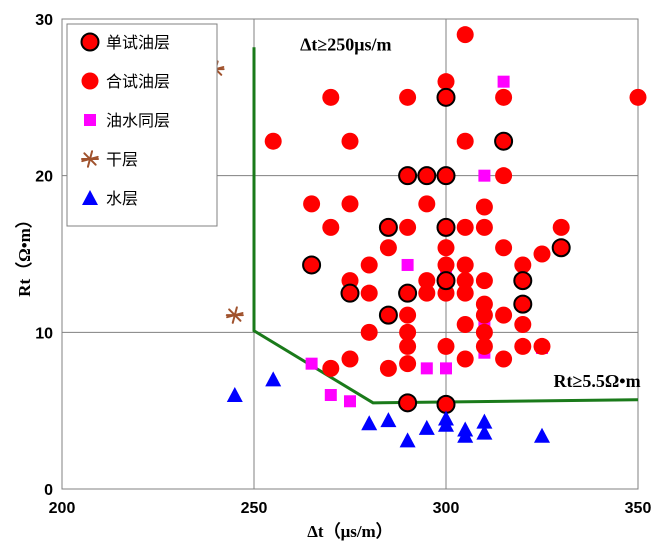 This screenshot has height=544, width=656. What do you see at coordinates (62, 508) in the screenshot?
I see `x-tick-label: 200` at bounding box center [62, 508].